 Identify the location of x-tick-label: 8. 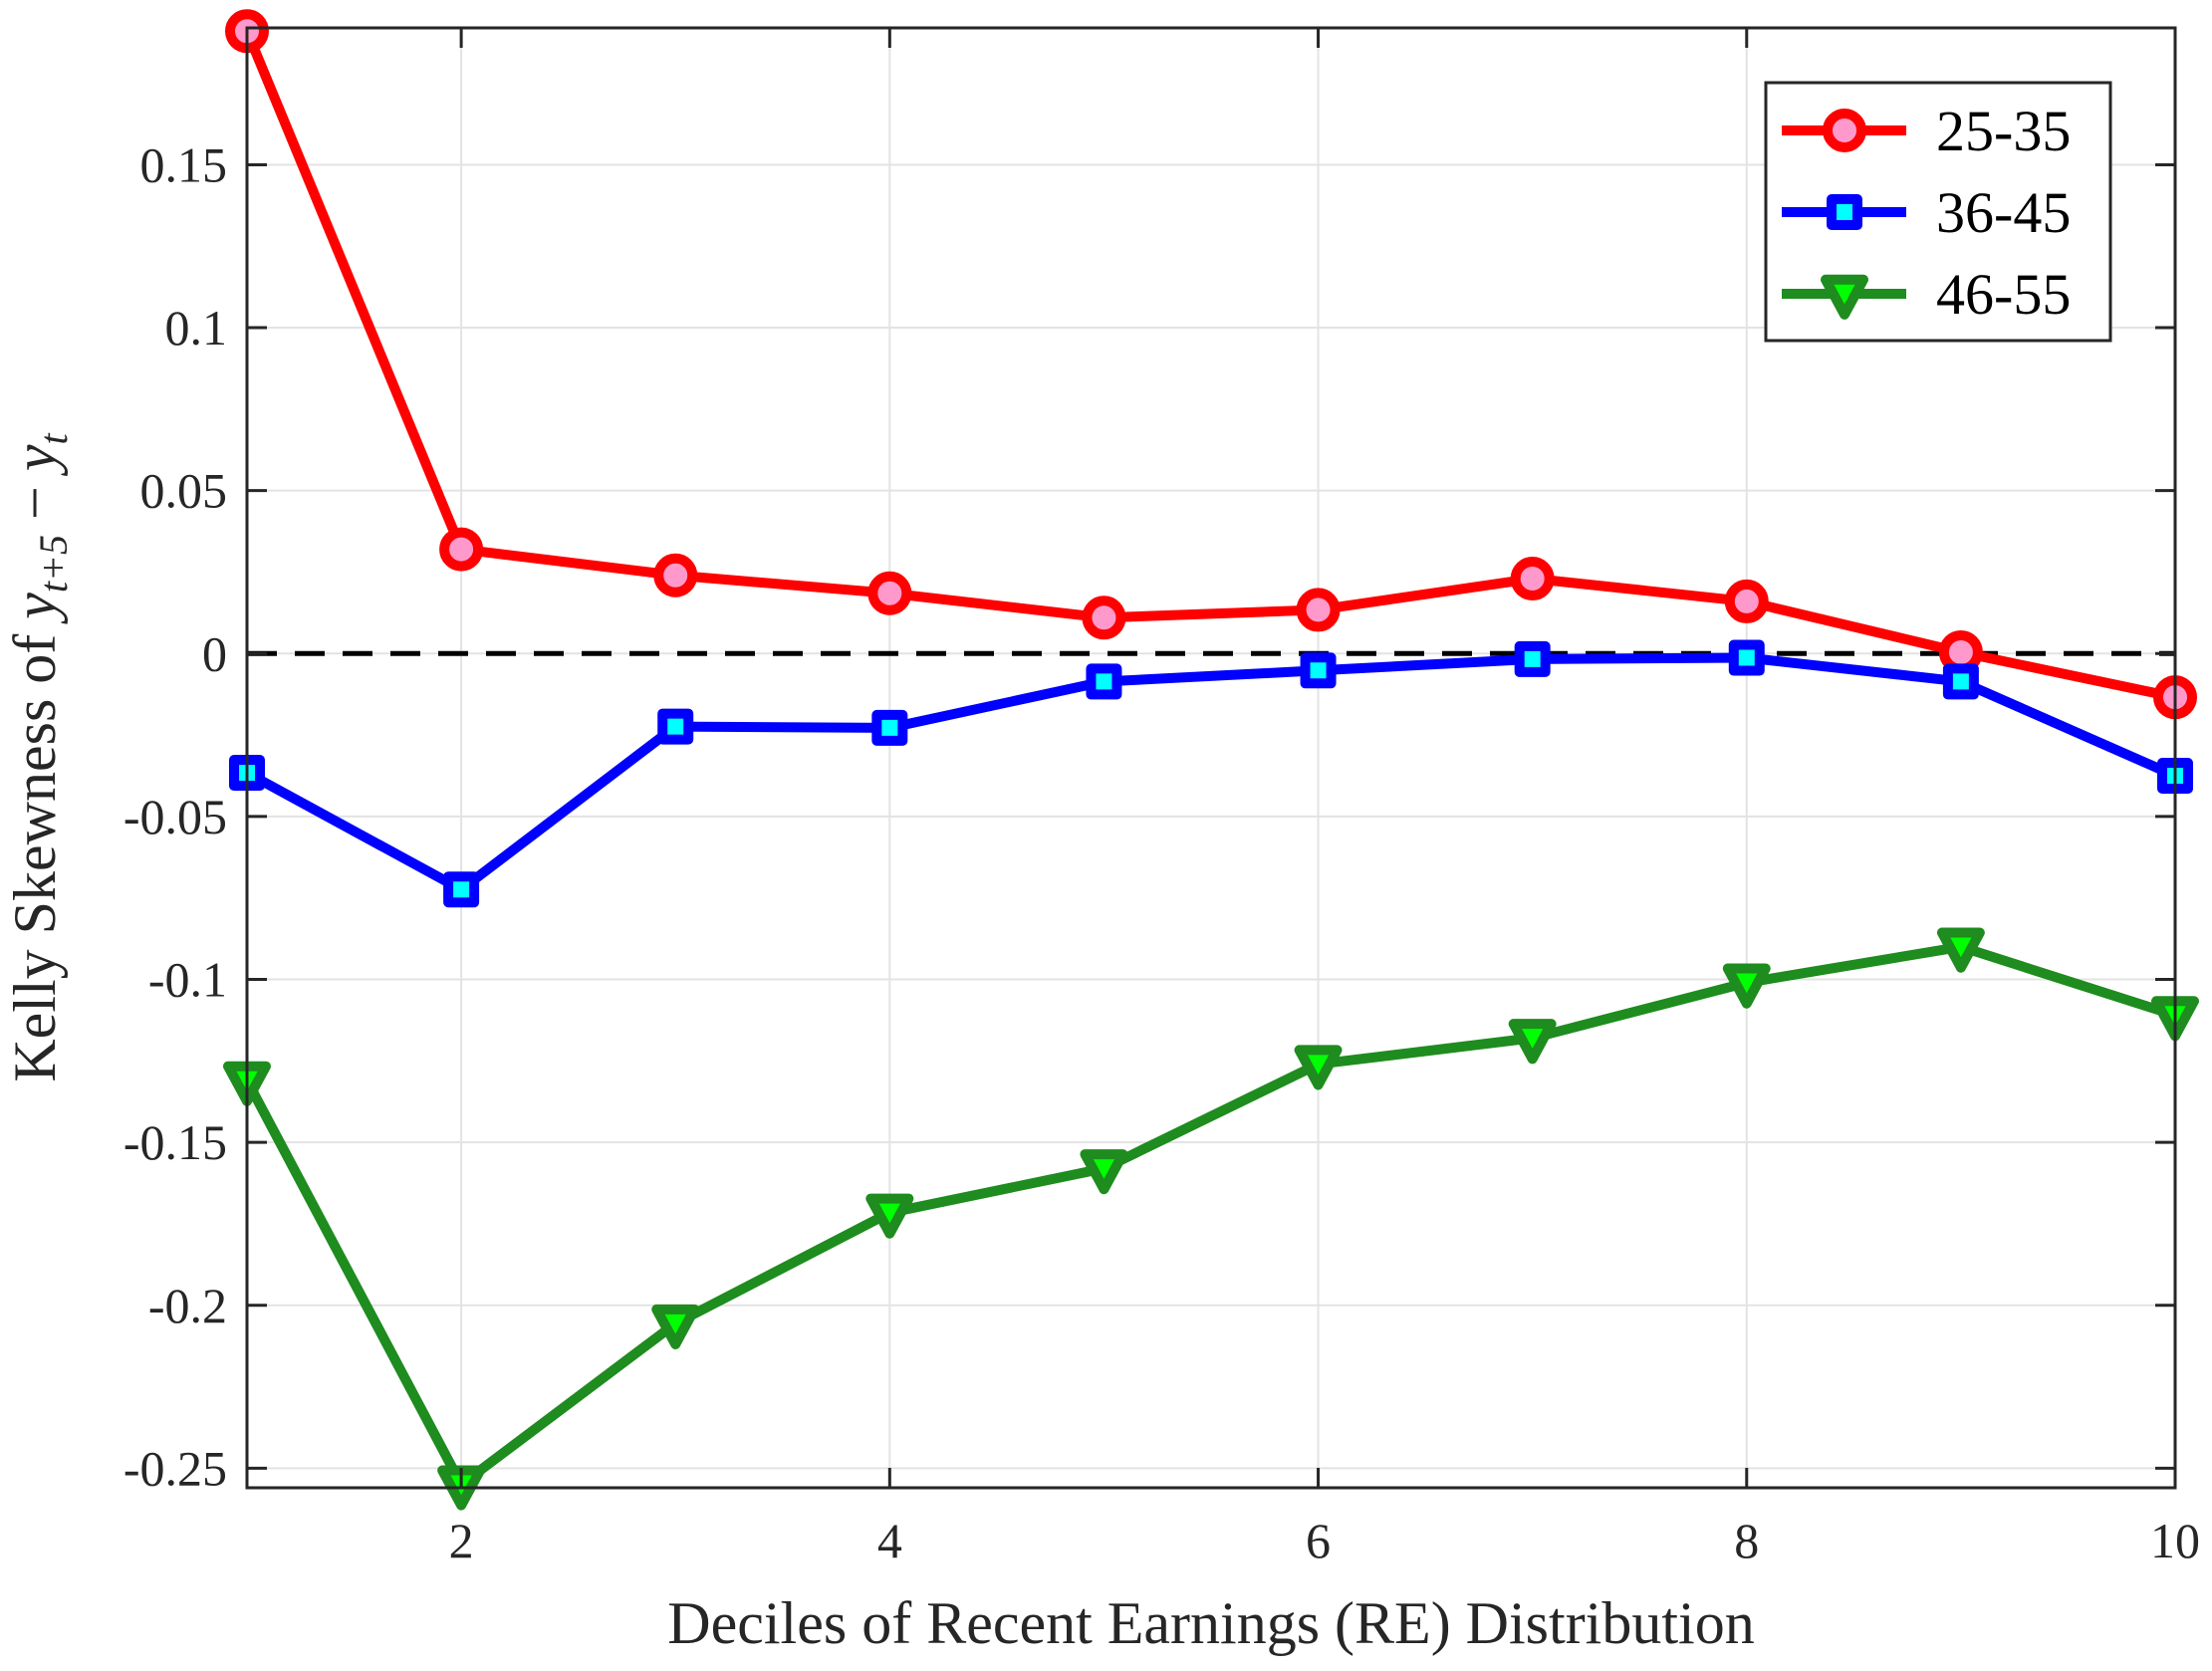
(1746, 1540).